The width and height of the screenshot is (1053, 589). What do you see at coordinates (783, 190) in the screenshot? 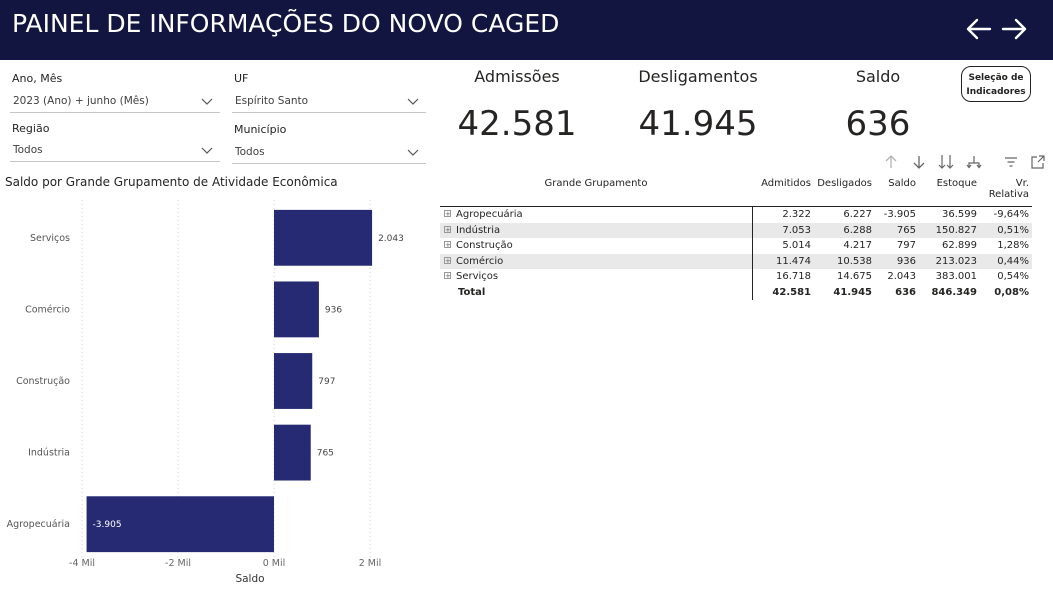
I see `col-header-admitidos: Admitidos` at bounding box center [783, 190].